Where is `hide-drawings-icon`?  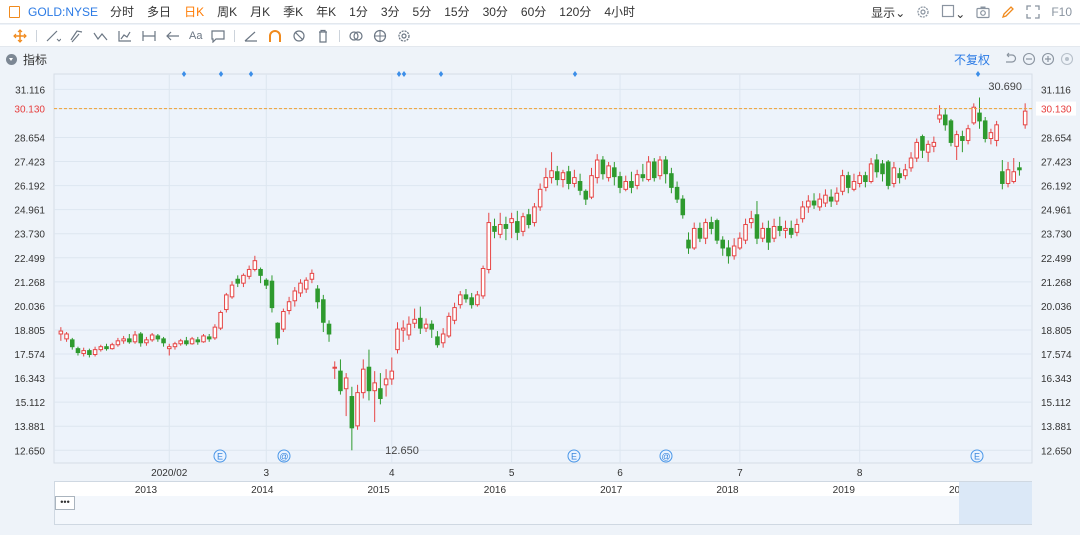
hide-drawings-icon is located at coordinates (299, 36).